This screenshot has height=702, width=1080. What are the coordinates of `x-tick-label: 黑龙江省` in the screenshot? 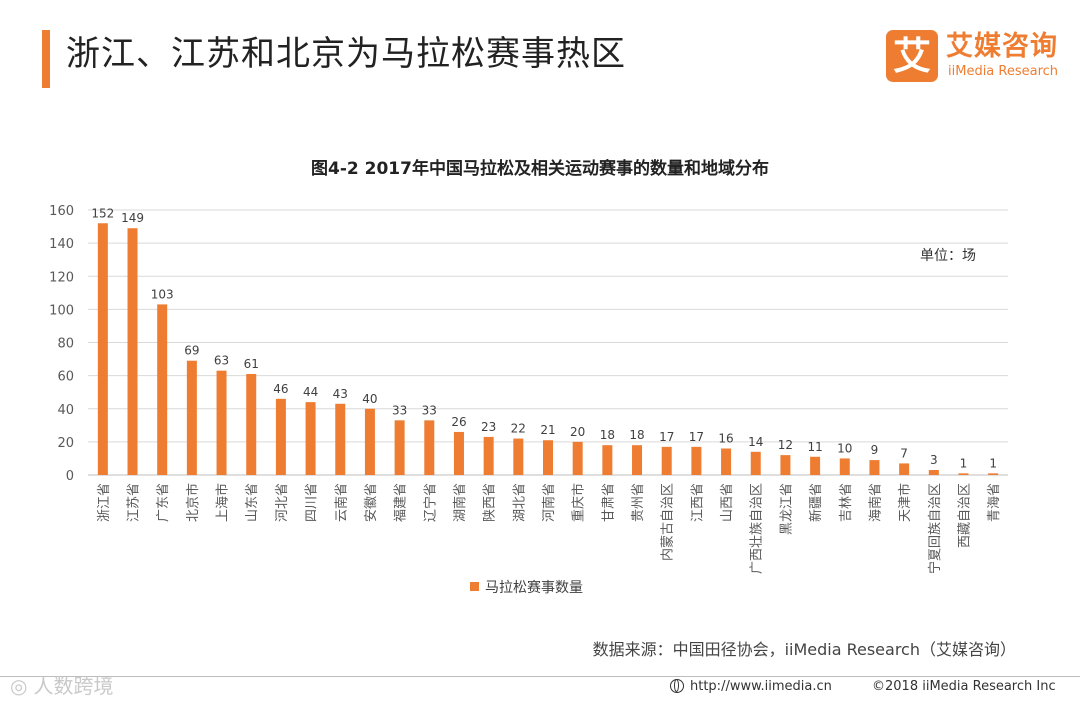 It's located at (786, 509).